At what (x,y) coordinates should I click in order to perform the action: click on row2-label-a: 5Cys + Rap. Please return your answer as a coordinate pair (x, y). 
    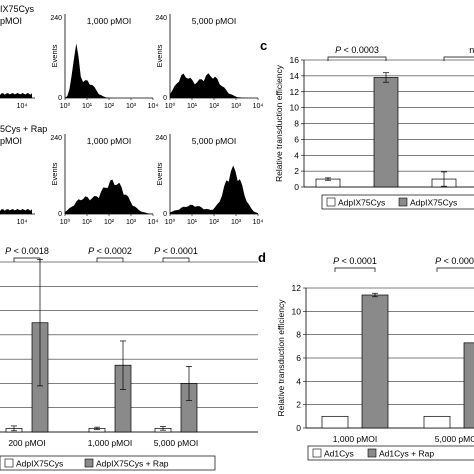
    Looking at the image, I should click on (23, 129).